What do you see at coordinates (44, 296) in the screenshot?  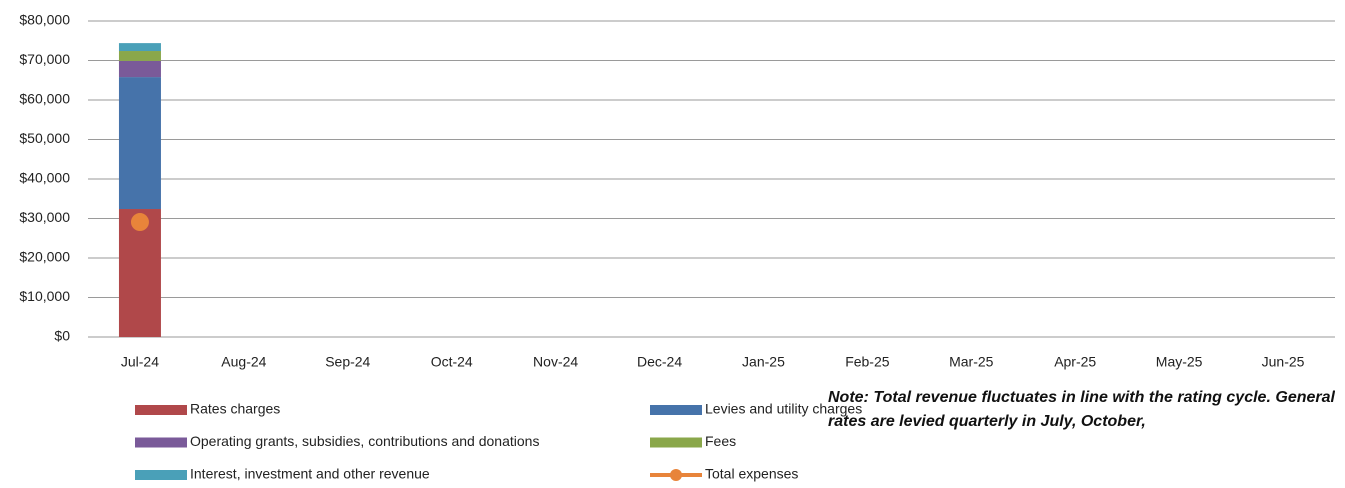 I see `y-tick-label: $10,000` at bounding box center [44, 296].